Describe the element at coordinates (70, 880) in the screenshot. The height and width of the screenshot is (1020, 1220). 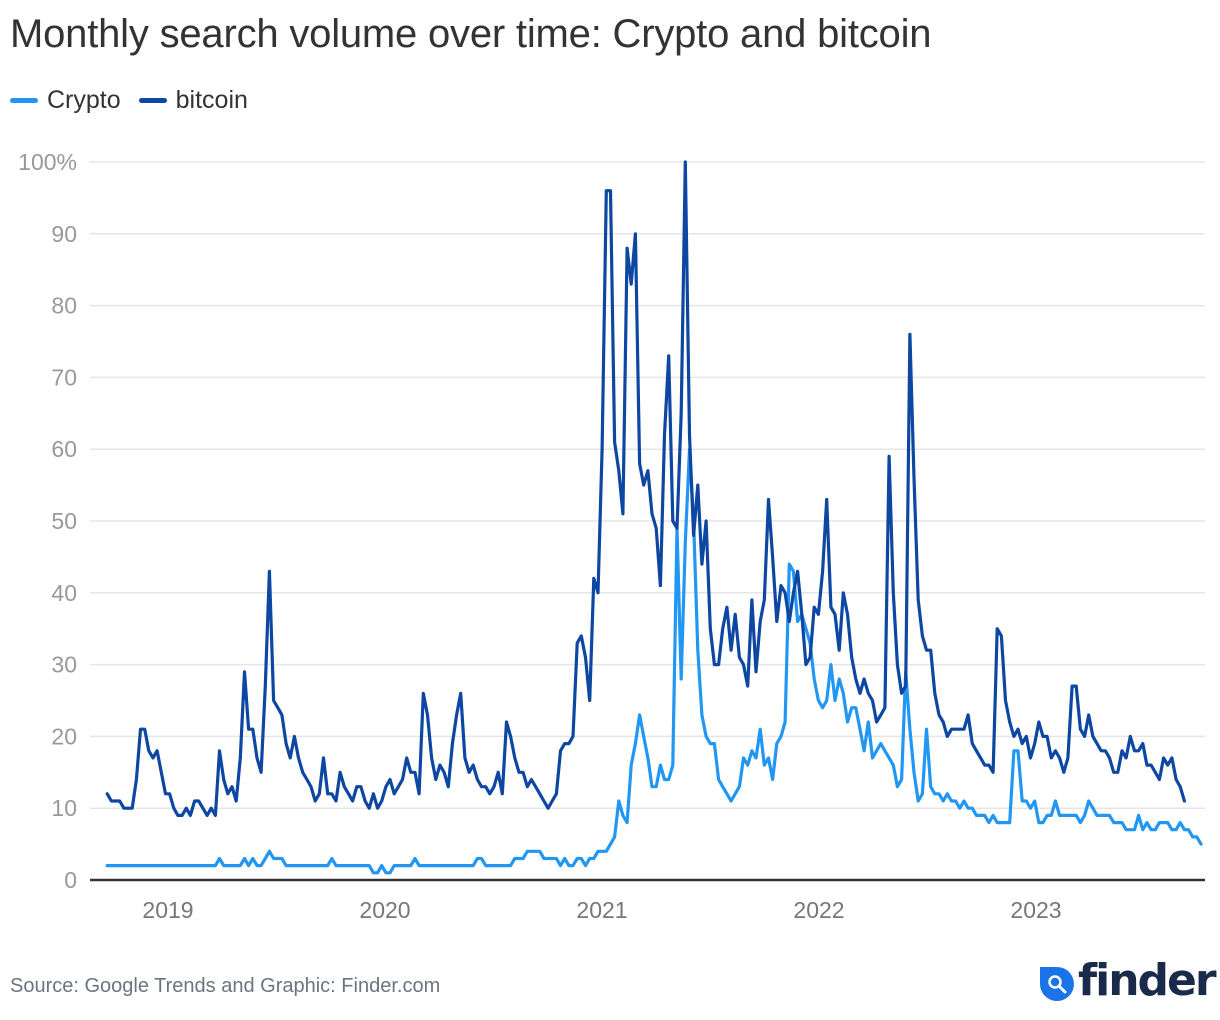
I see `y-tick-label: 0` at that location.